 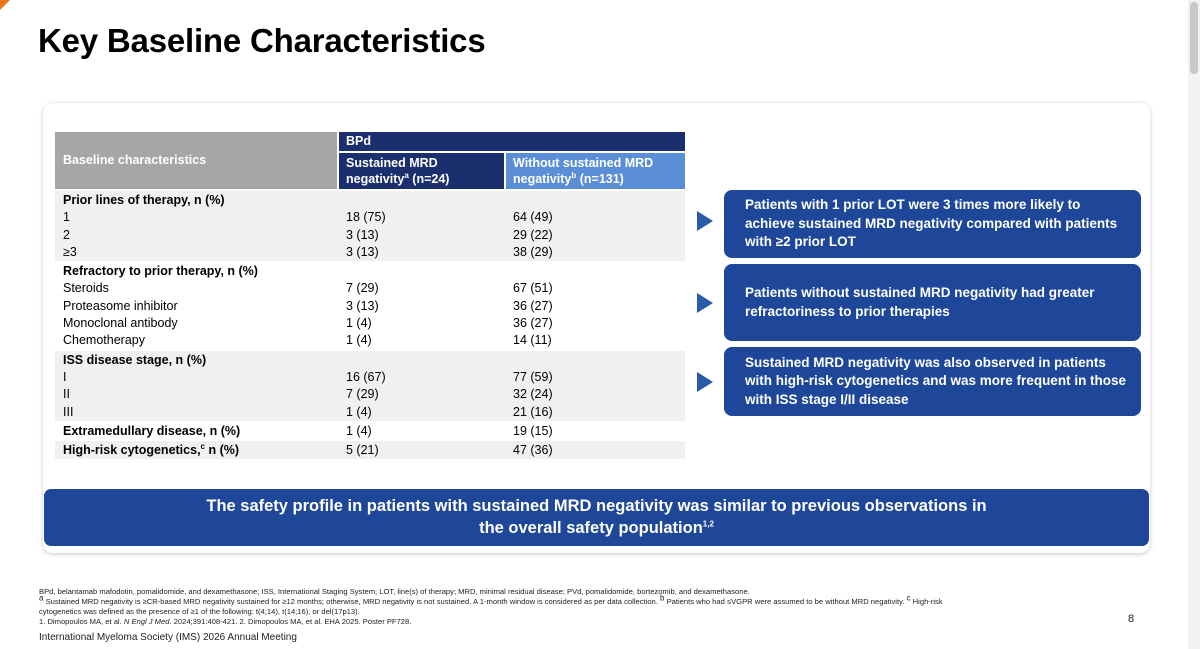 I want to click on cell-sustained-mrd: 5 (21), so click(x=362, y=450).